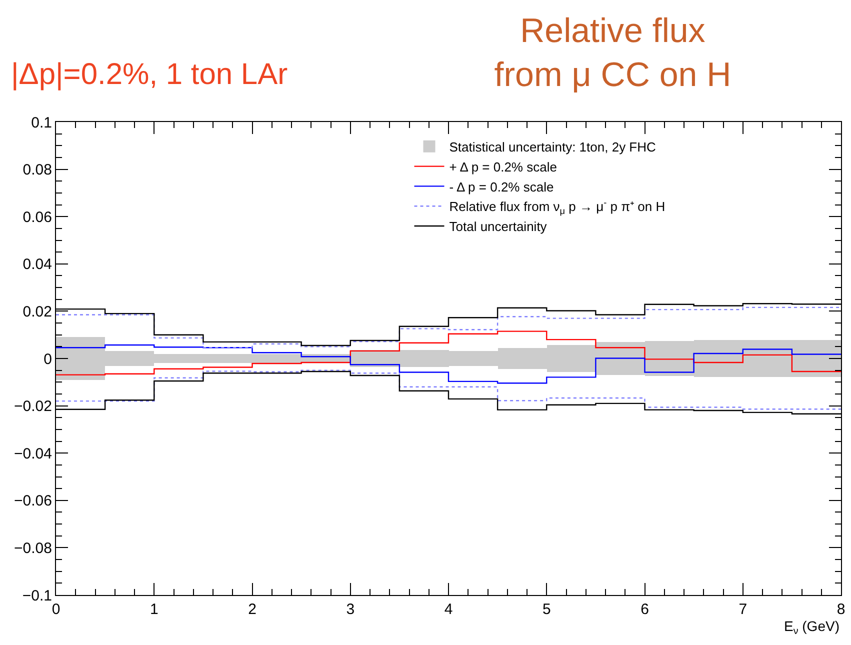  Describe the element at coordinates (37, 311) in the screenshot. I see `y-tick-label: 0.02` at that location.